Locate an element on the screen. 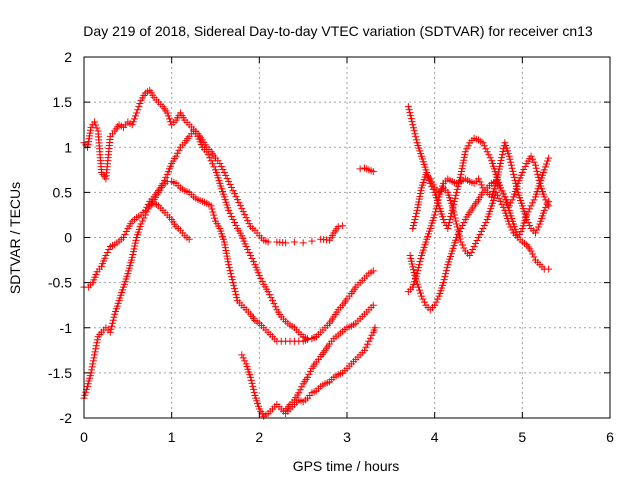 The height and width of the screenshot is (480, 640). y-tick-label: 0.5 is located at coordinates (63, 192).